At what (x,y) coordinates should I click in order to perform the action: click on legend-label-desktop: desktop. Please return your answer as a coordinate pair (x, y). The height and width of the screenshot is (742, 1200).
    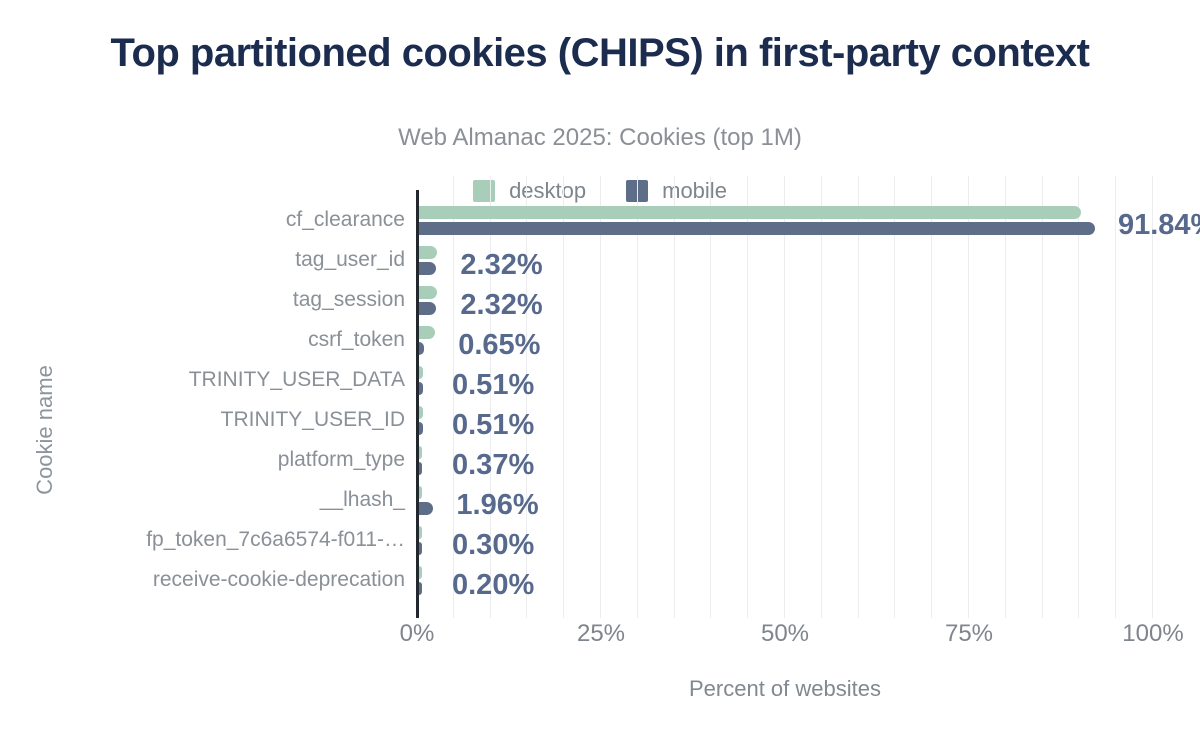
    Looking at the image, I should click on (548, 190).